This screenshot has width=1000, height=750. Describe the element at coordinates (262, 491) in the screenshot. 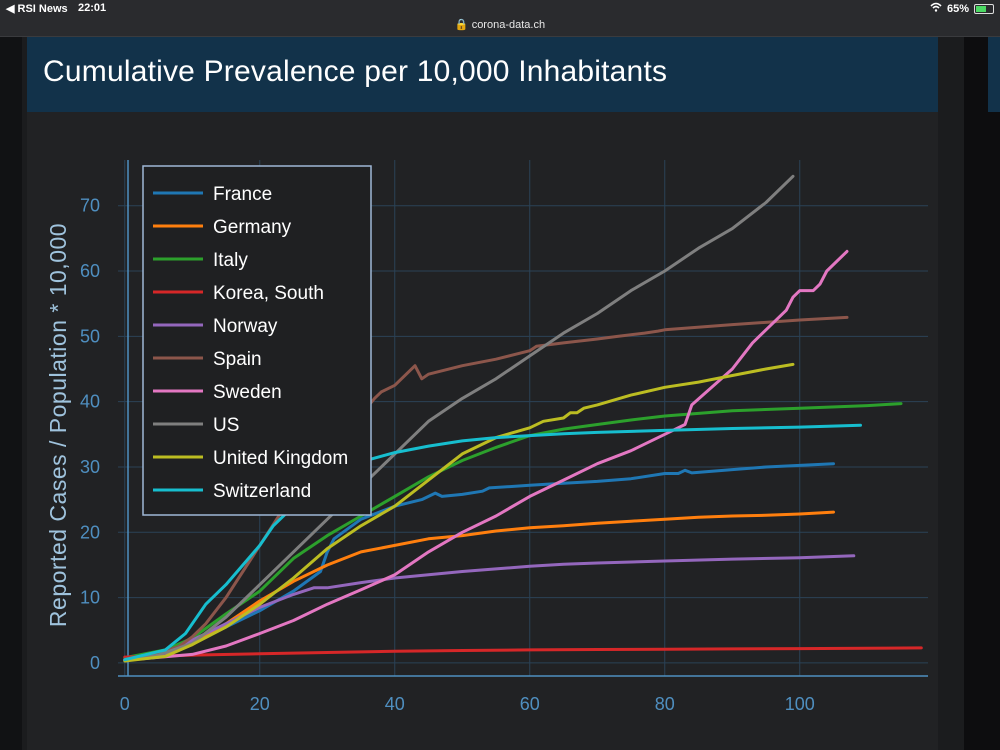

I see `legend-label: Switzerland` at that location.